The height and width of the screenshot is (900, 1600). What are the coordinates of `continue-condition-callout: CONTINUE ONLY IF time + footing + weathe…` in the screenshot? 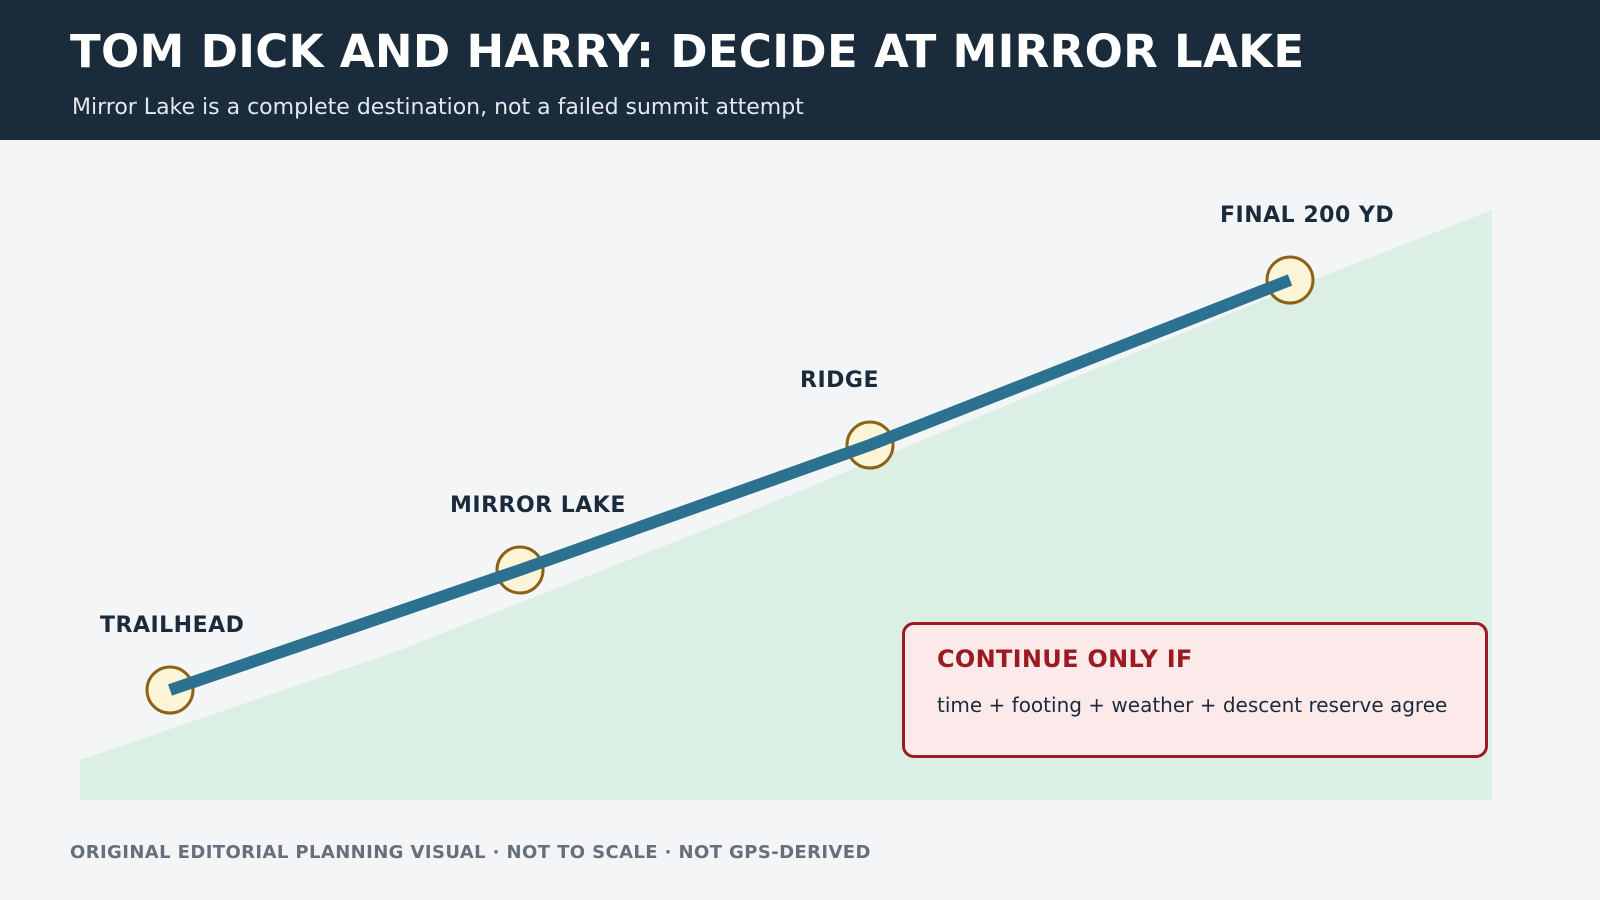 It's located at (1195, 690).